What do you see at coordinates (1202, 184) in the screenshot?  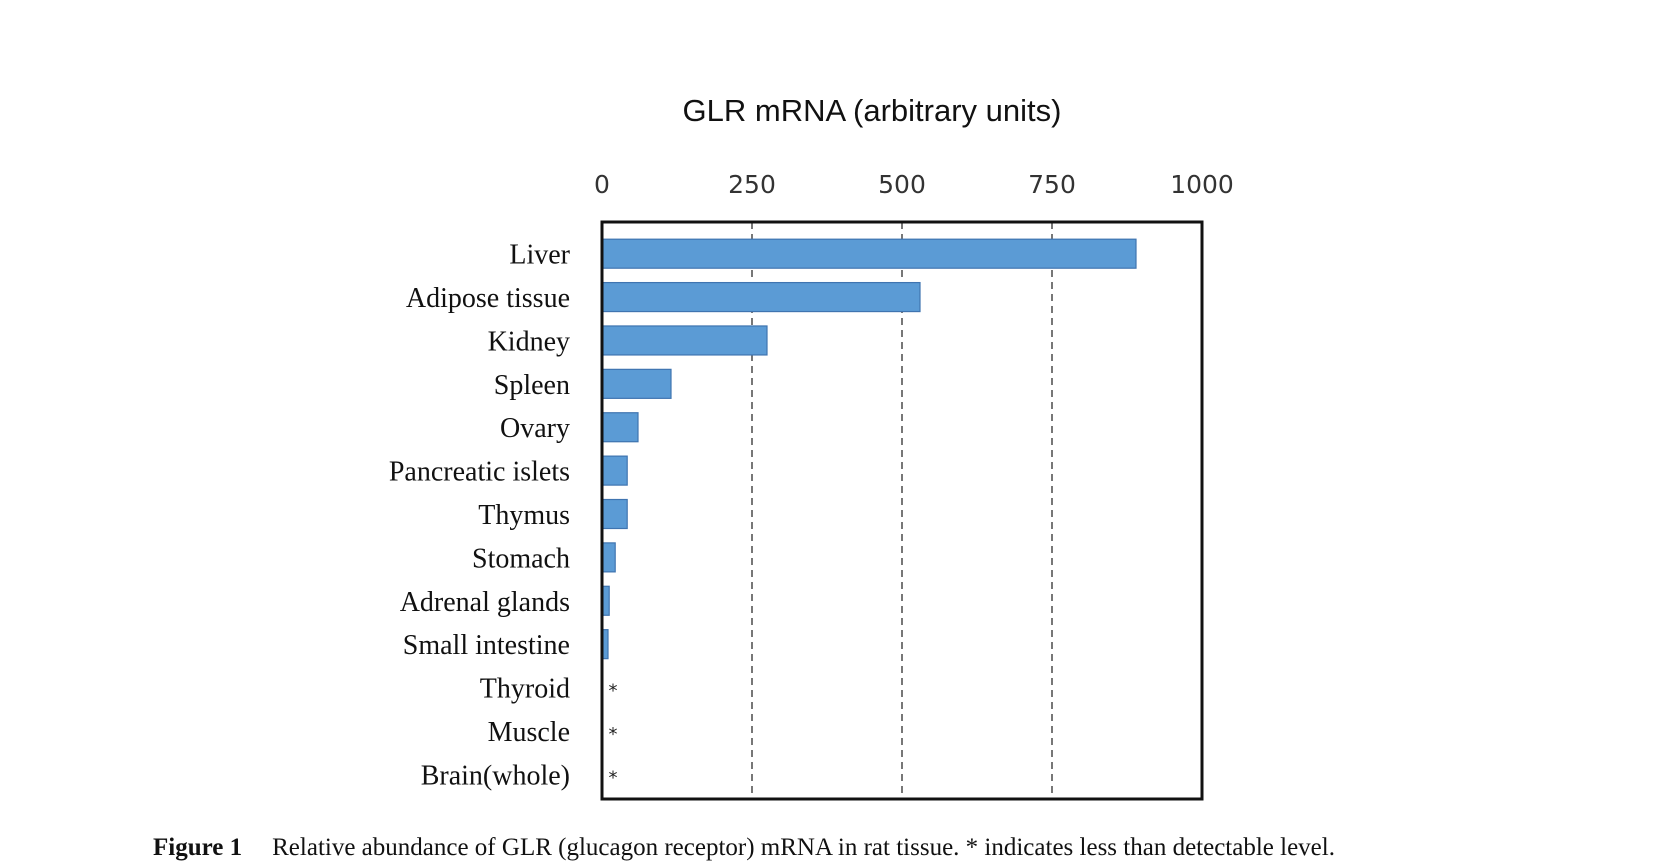 I see `x-tick-label: 1000` at bounding box center [1202, 184].